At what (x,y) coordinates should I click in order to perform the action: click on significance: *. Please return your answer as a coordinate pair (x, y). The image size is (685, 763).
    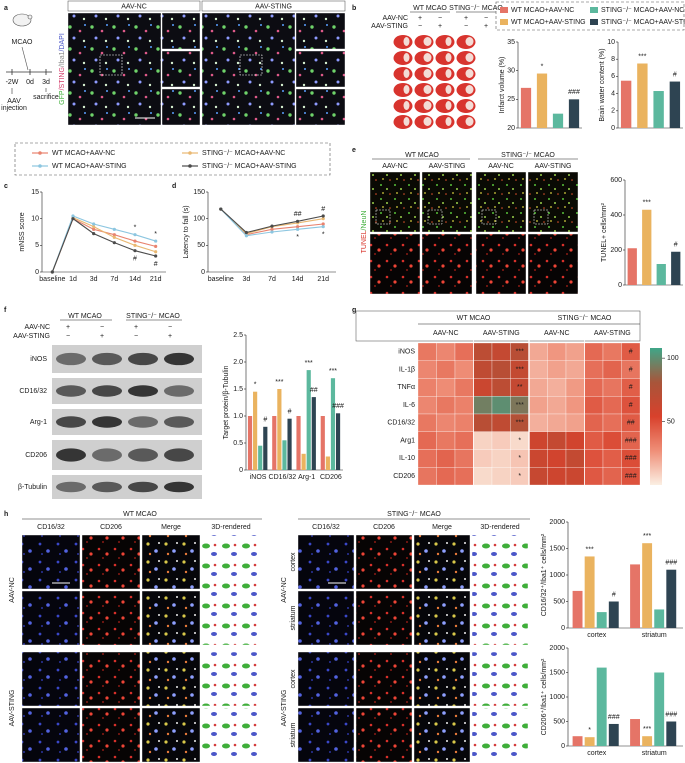
    Looking at the image, I should click on (323, 235).